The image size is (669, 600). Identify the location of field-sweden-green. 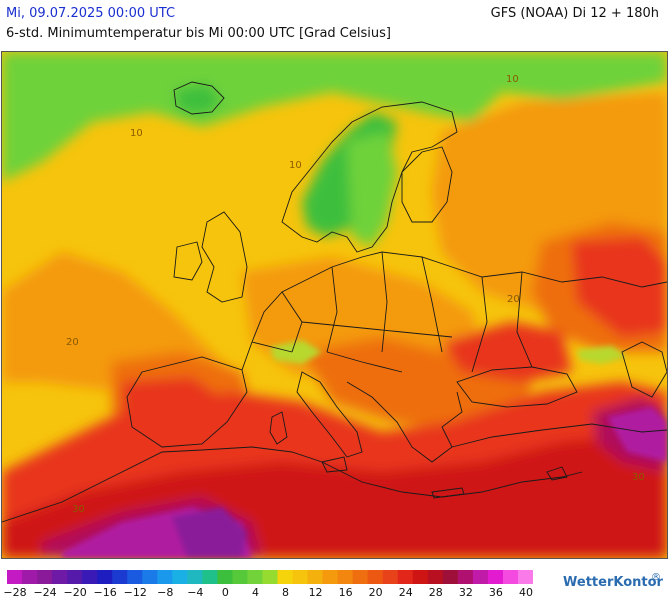
(372, 189).